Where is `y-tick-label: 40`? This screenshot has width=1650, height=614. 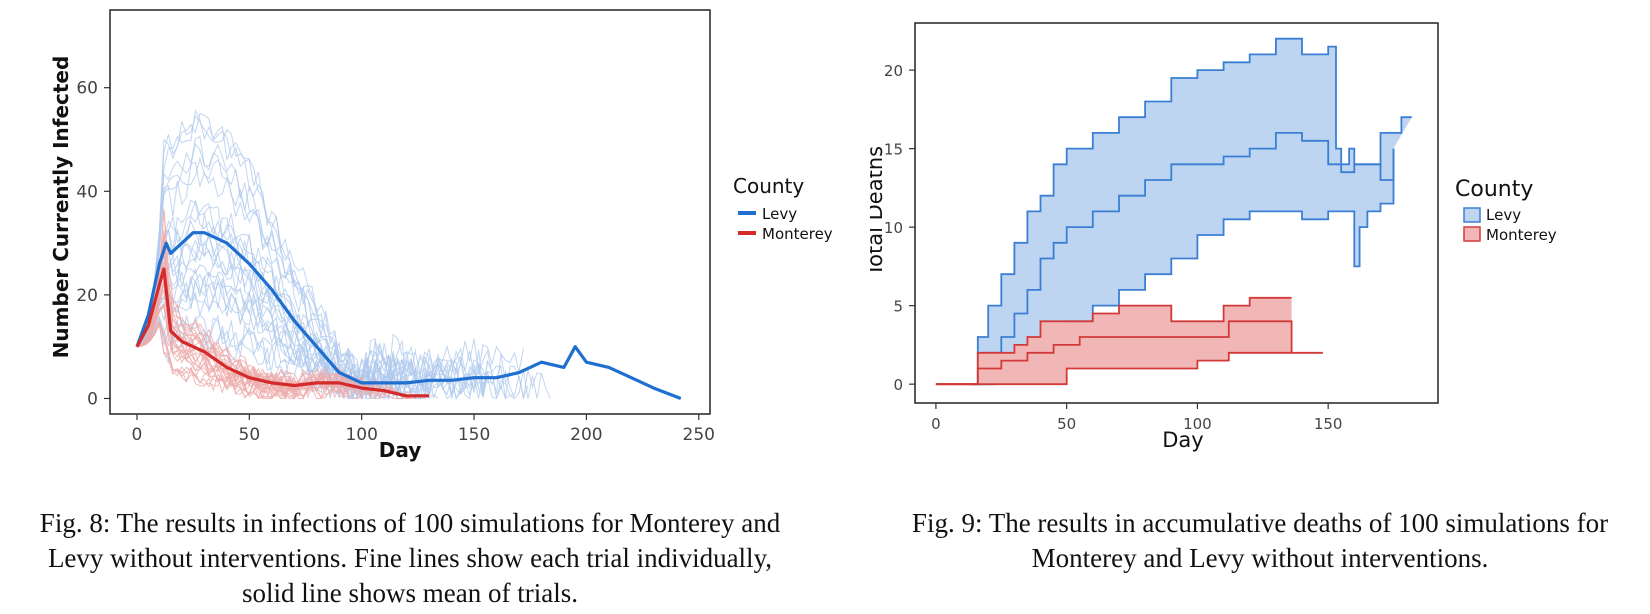 y-tick-label: 40 is located at coordinates (87, 192).